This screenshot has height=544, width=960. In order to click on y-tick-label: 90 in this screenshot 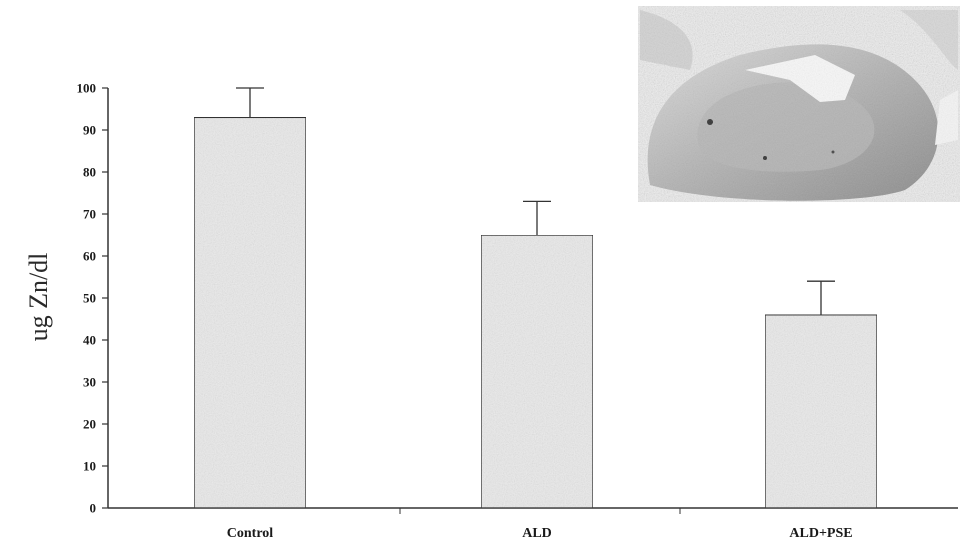, I will do `click(89, 130)`.